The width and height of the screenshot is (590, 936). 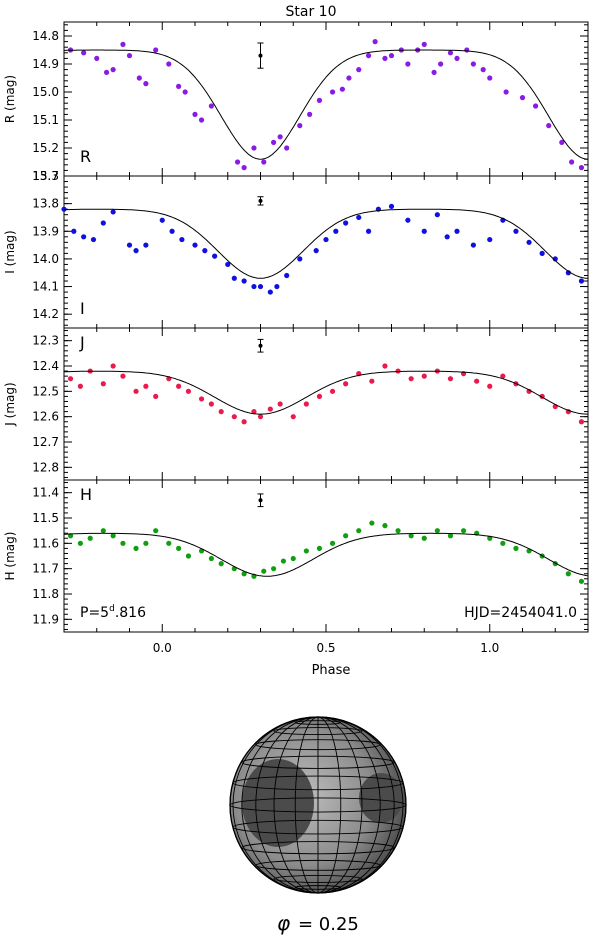 What do you see at coordinates (45, 391) in the screenshot?
I see `y-tick-label: 12.5` at bounding box center [45, 391].